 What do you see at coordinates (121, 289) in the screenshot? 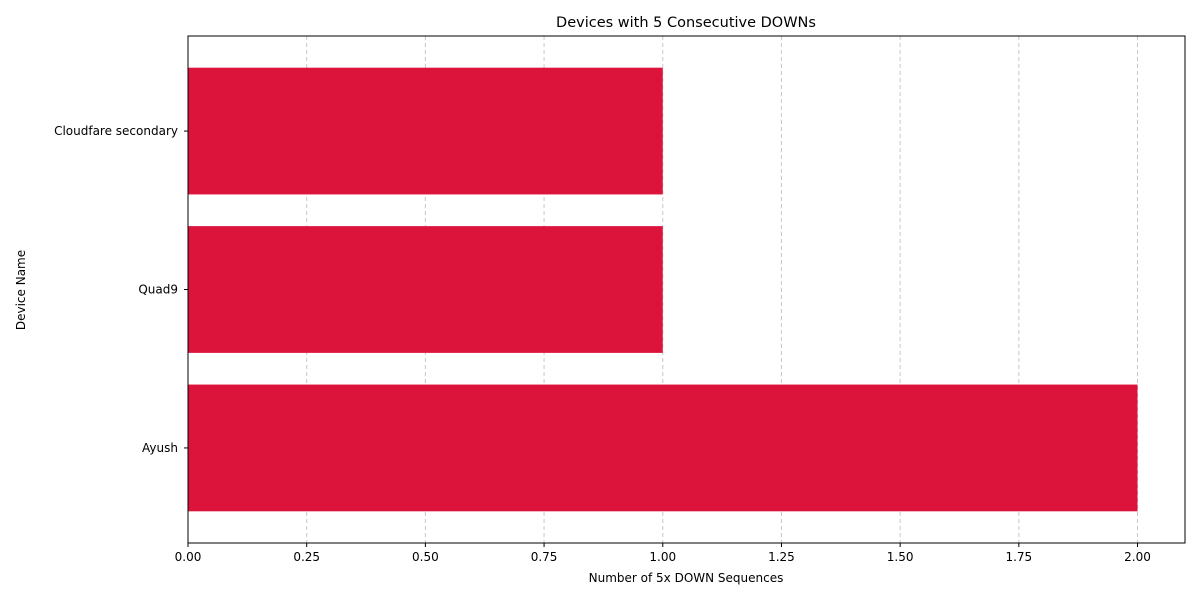
I see `y-axis-ticks: Ayush Quad9 Cloudfare secondary` at bounding box center [121, 289].